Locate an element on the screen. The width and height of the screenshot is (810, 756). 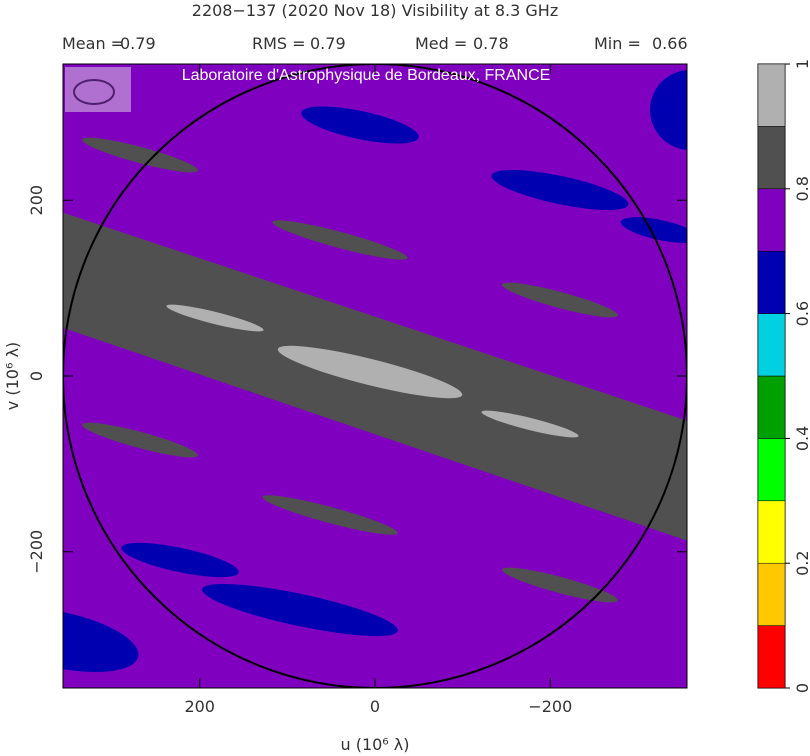
colorbar-tick-label: 0.2 is located at coordinates (801, 562).